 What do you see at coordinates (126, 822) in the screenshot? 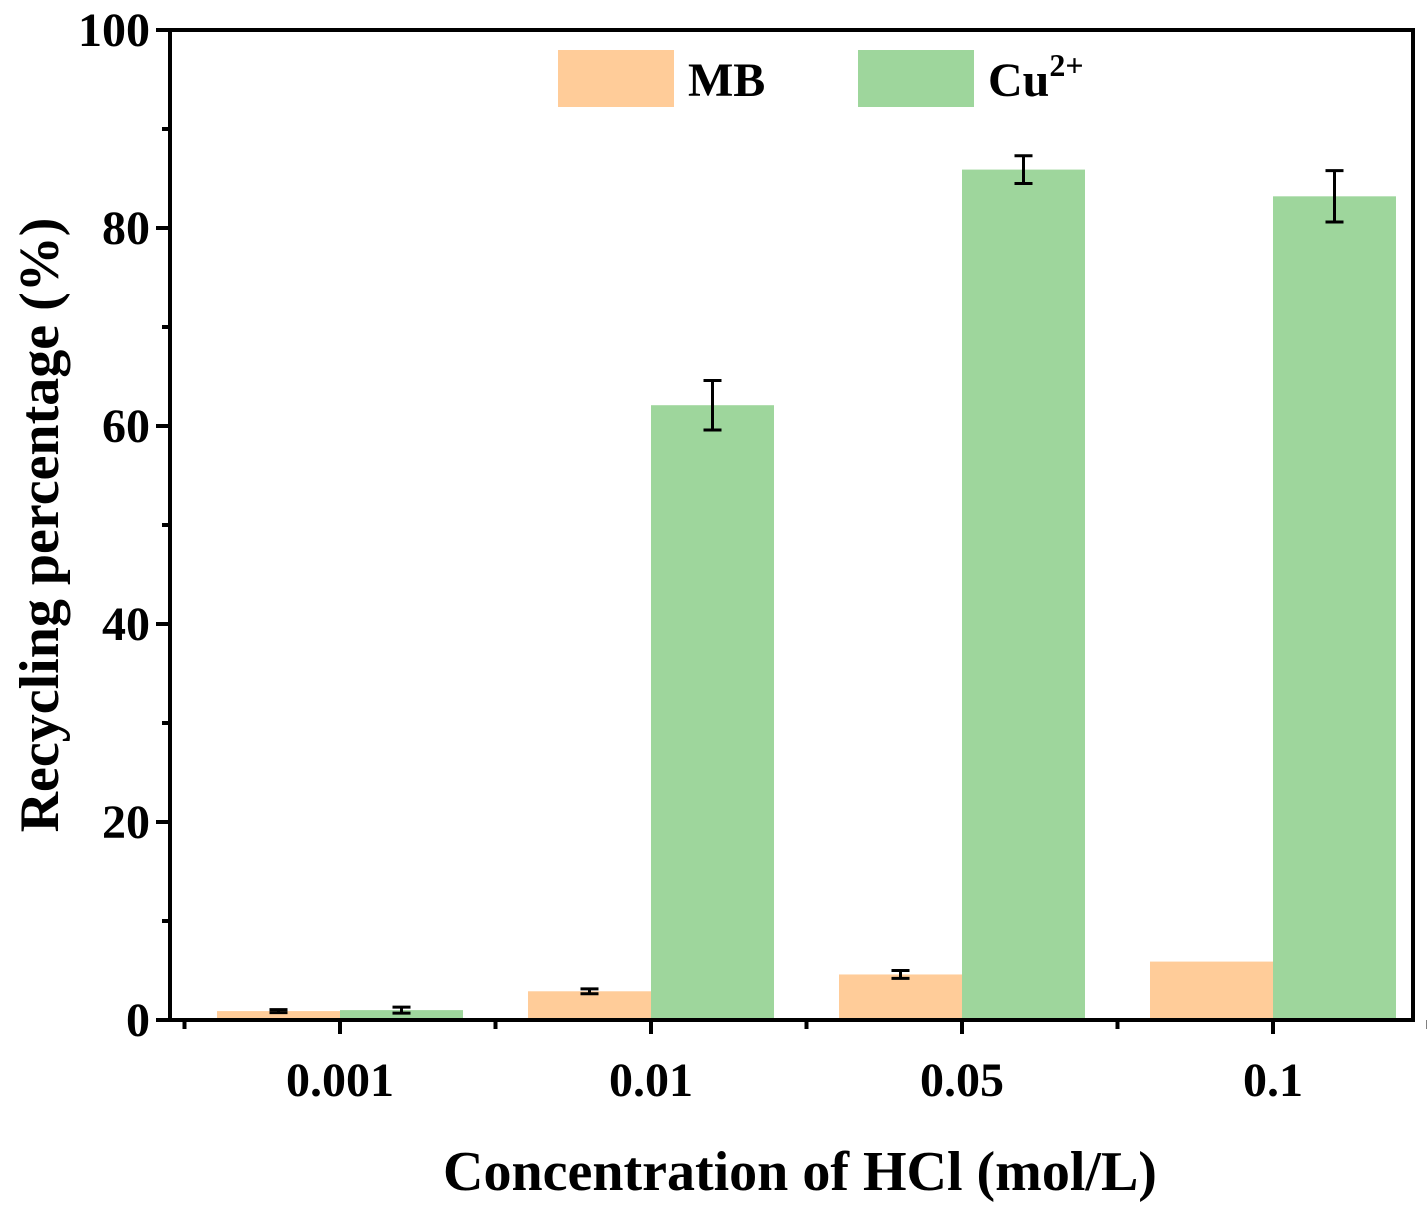
I see `y-tick-label: 20` at bounding box center [126, 822].